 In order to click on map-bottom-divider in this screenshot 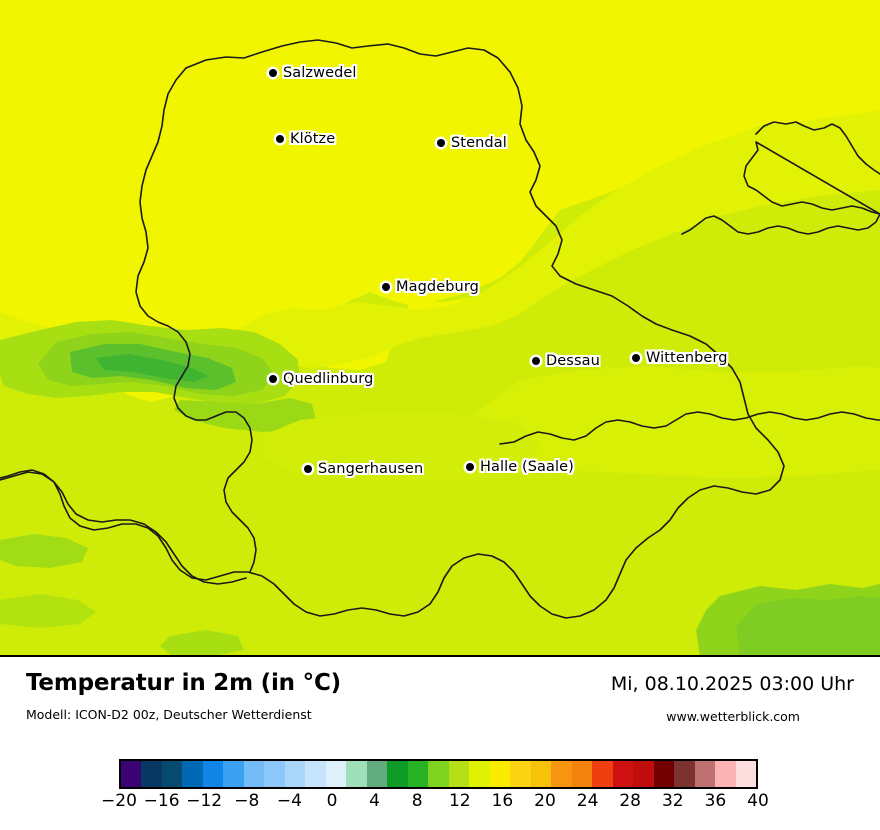, I will do `click(440, 656)`.